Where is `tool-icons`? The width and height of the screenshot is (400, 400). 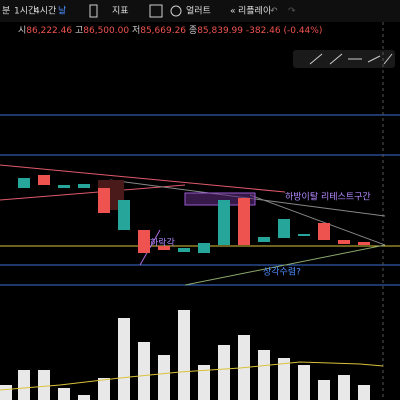 tool-icons is located at coordinates (351, 59).